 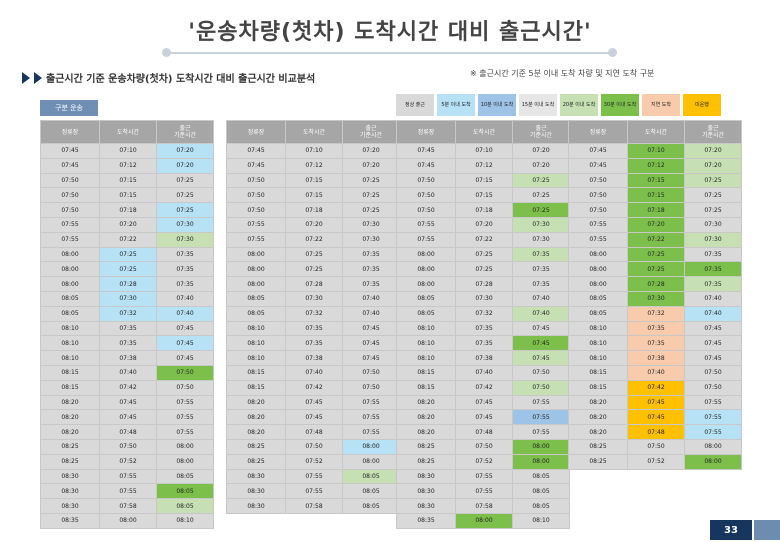 What do you see at coordinates (181, 79) in the screenshot?
I see `subtitle-text: 출근시간 기준 운송차량(첫차) 도착시간 대비 출근시간 비교분석` at bounding box center [181, 79].